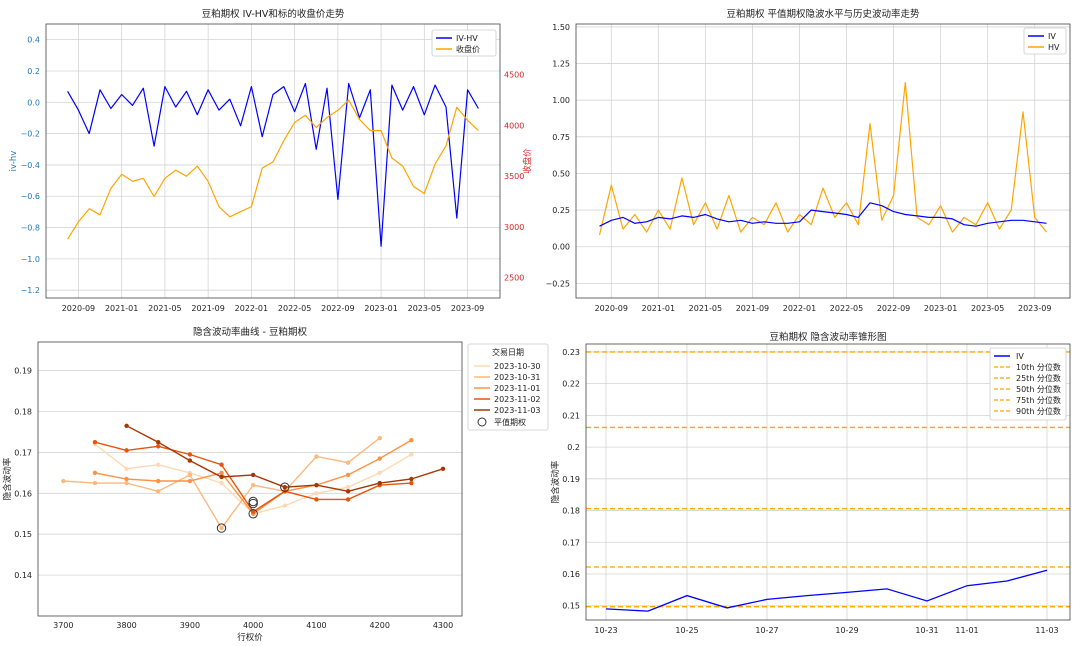 The height and width of the screenshot is (646, 1080). What do you see at coordinates (752, 308) in the screenshot?
I see `x-tick-label: 2021-09` at bounding box center [752, 308].